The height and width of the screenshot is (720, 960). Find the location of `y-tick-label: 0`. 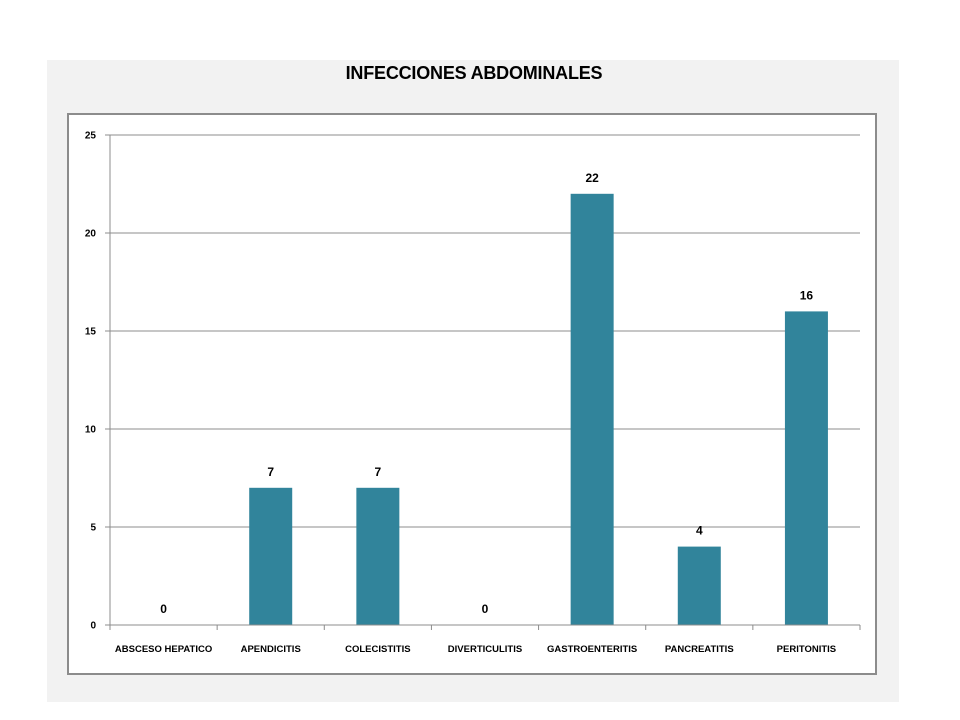

y-tick-label: 0 is located at coordinates (93, 626).